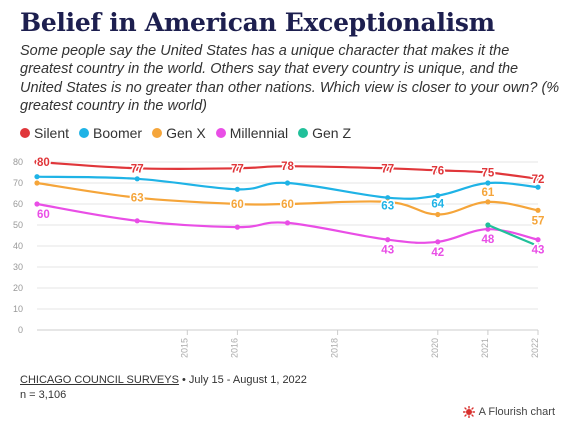 The height and width of the screenshot is (442, 569). What do you see at coordinates (513, 235) in the screenshot?
I see `series-line-gen-z` at bounding box center [513, 235].